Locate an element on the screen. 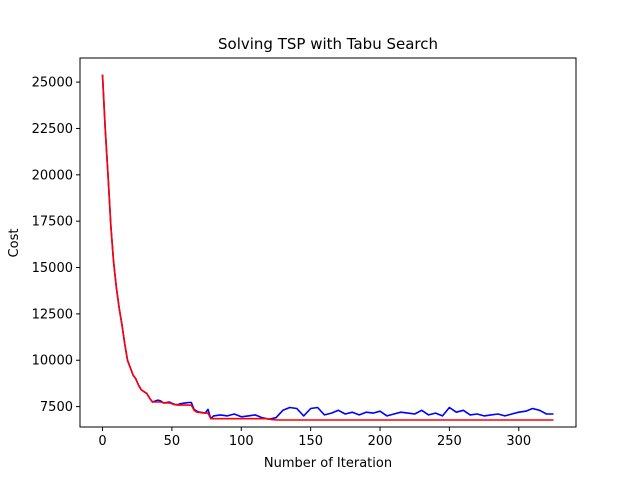  x-axis: 0 50 100 150 200 250 300 is located at coordinates (314, 438).